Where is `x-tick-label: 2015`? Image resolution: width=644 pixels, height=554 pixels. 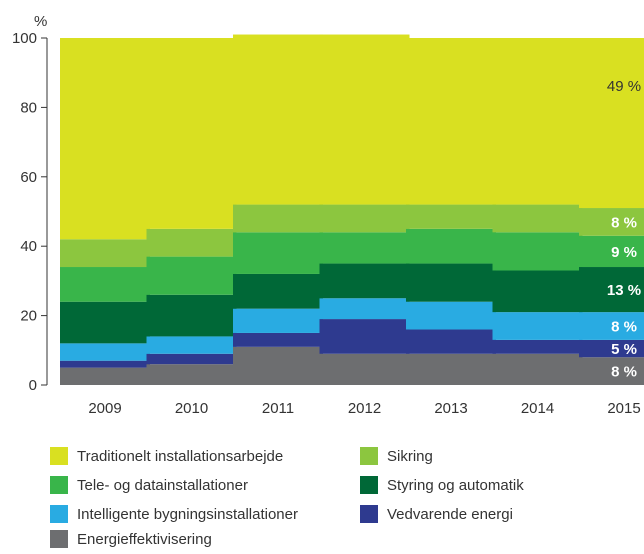
x-tick-label: 2015 is located at coordinates (623, 408).